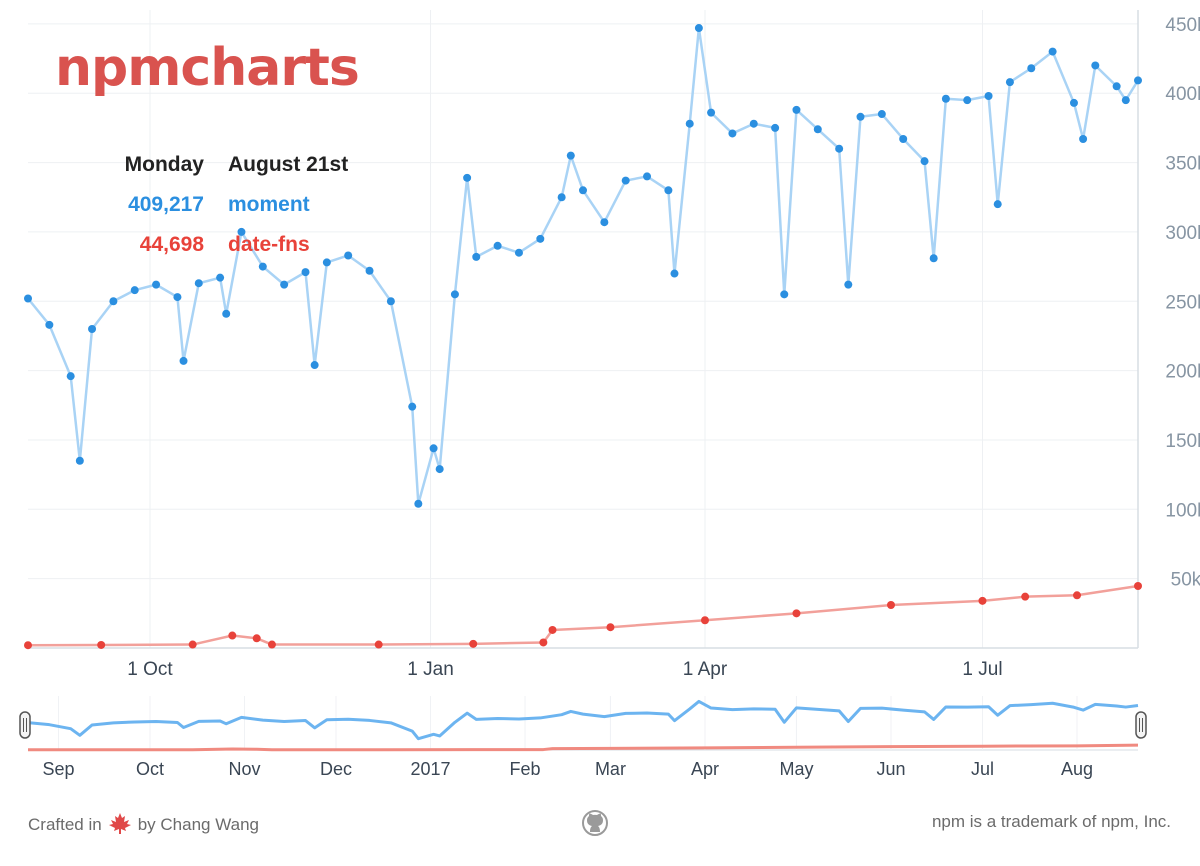 The width and height of the screenshot is (1200, 866). Describe the element at coordinates (1182, 233) in the screenshot. I see `y-tick-label: 300k` at that location.